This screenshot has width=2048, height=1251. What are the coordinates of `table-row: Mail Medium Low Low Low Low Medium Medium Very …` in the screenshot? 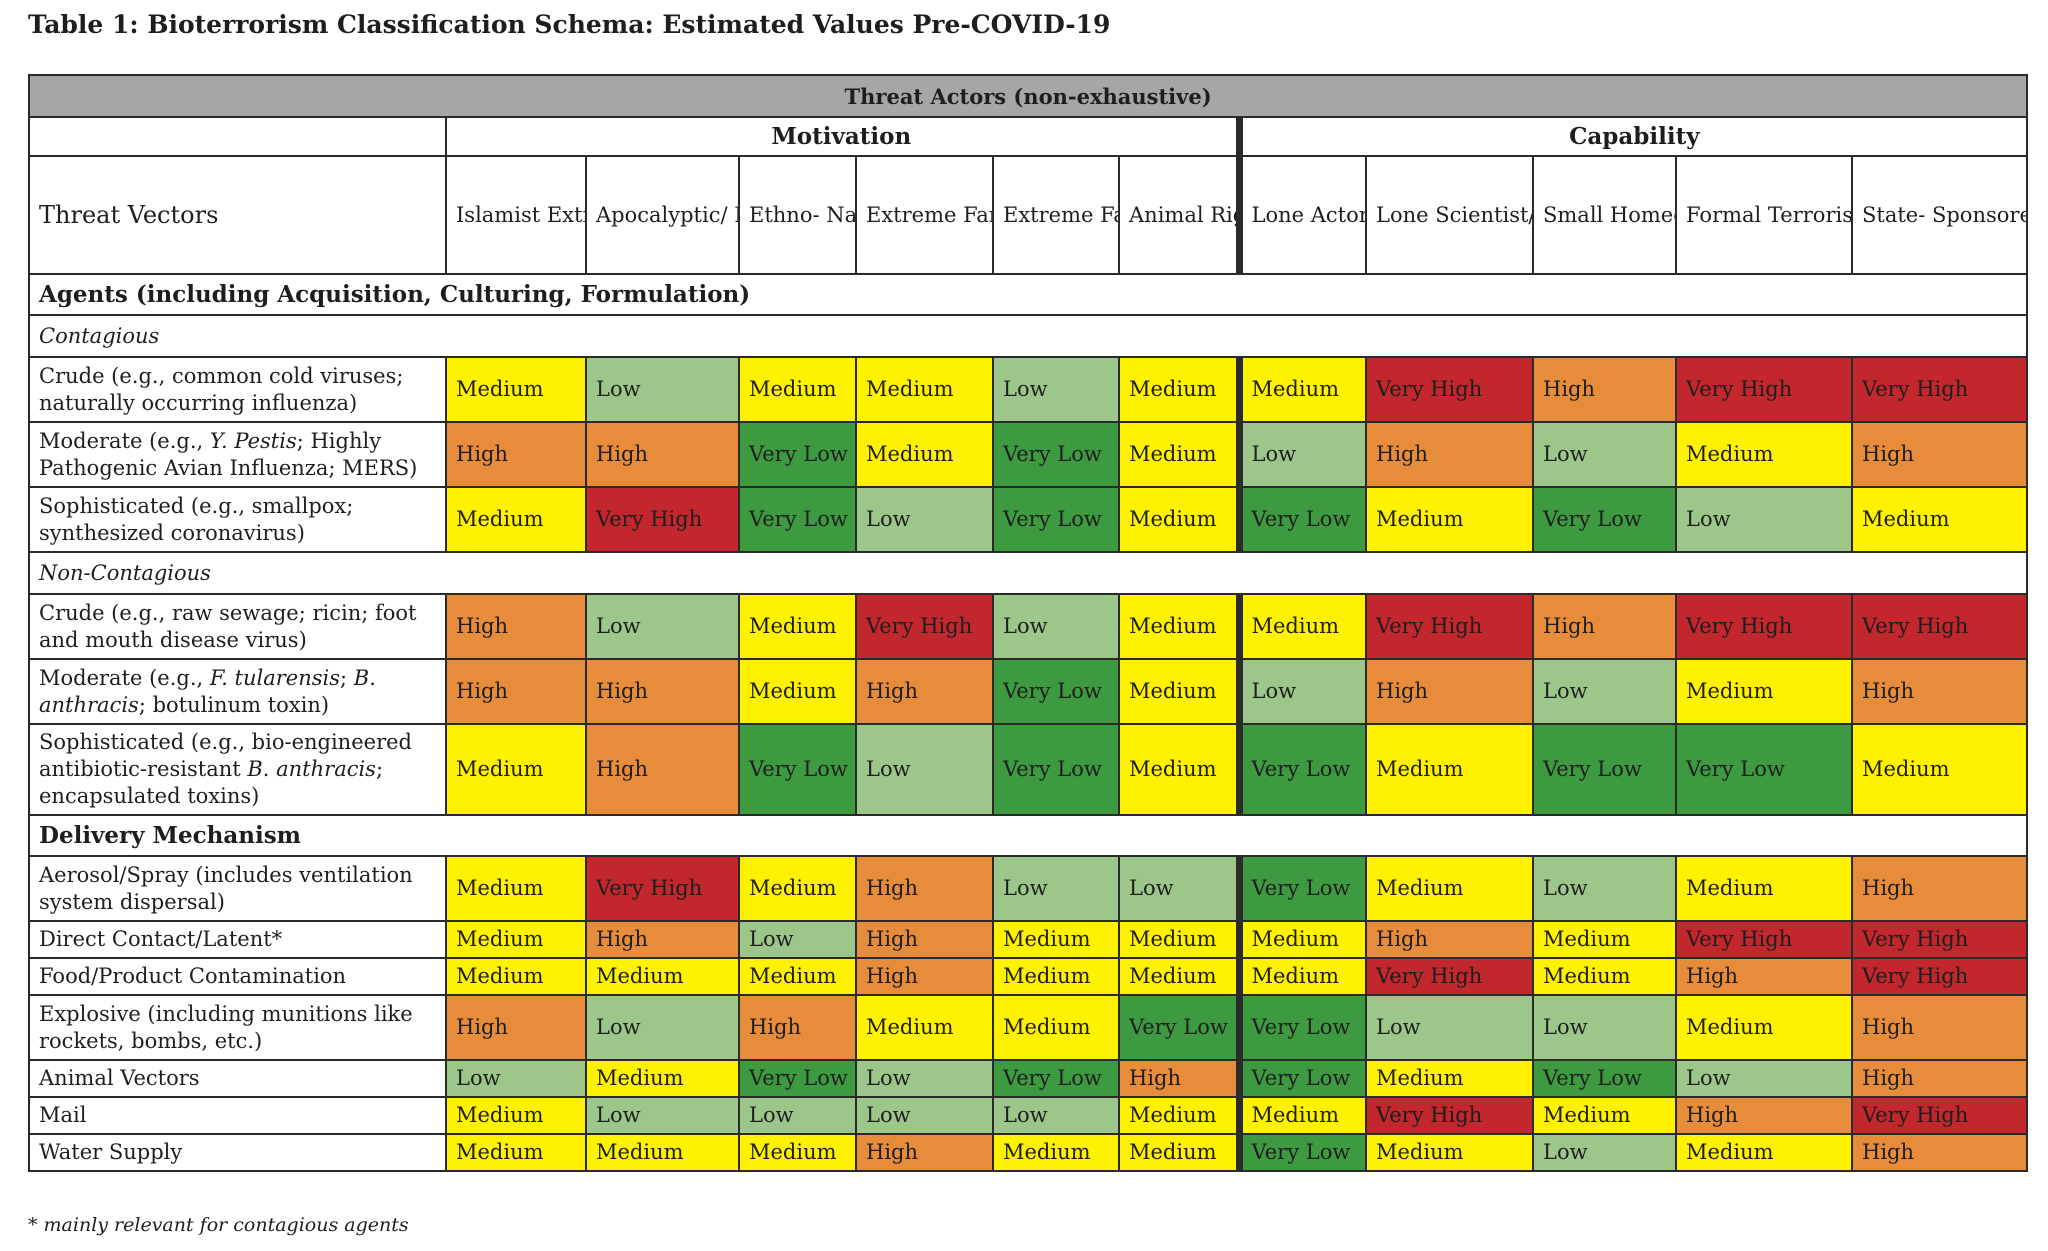 It's located at (1028, 1115).